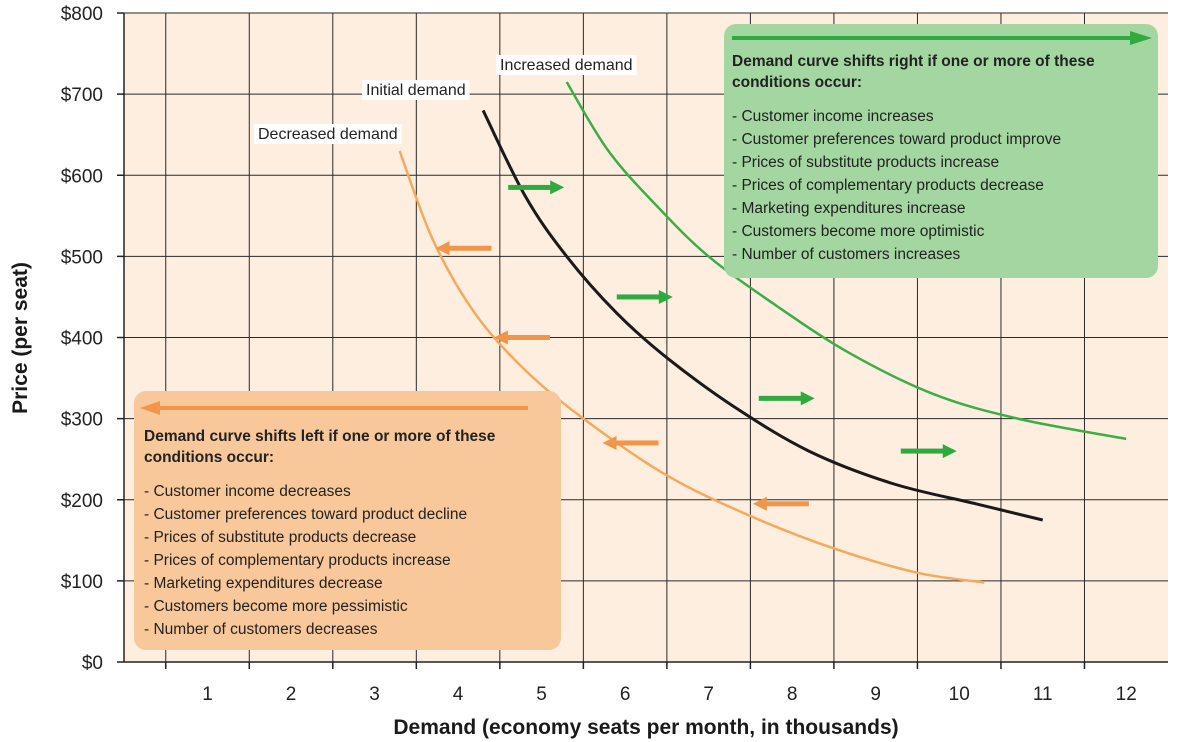 The image size is (1182, 742). Describe the element at coordinates (82, 176) in the screenshot. I see `y-tick-label: $600` at that location.